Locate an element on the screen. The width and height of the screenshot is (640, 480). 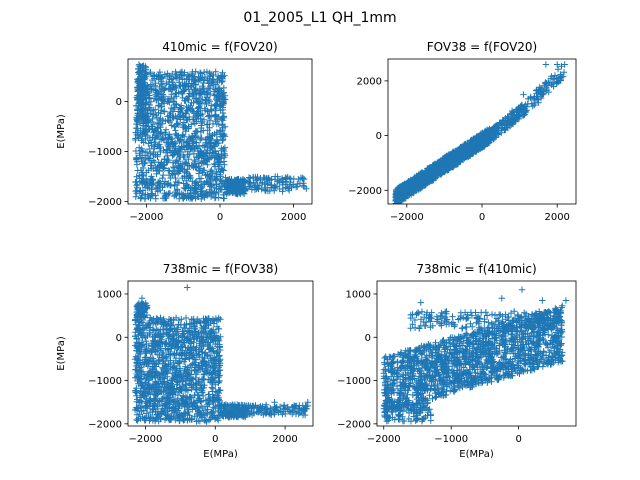
x-tick-label: 0 is located at coordinates (215, 439).